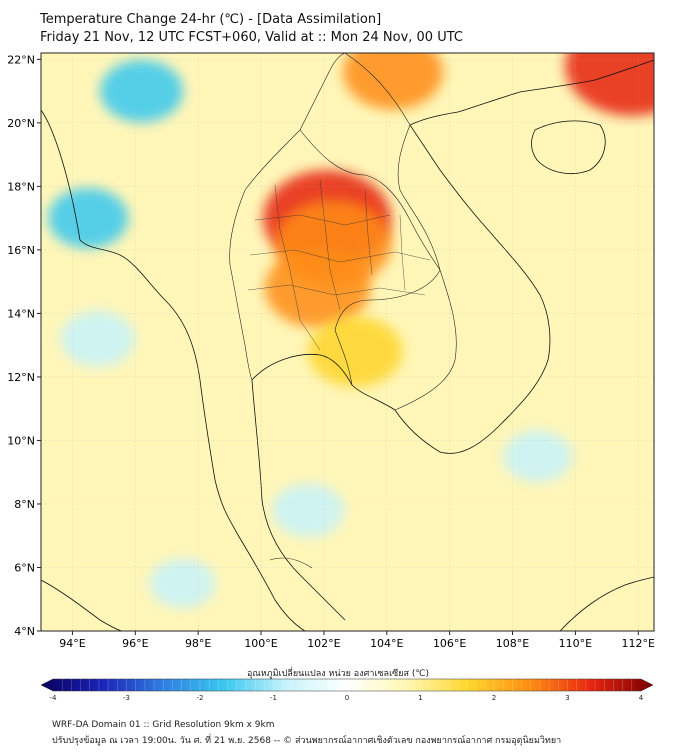 The height and width of the screenshot is (756, 676). What do you see at coordinates (291, 563) in the screenshot?
I see `border-thai-malaysia` at bounding box center [291, 563].